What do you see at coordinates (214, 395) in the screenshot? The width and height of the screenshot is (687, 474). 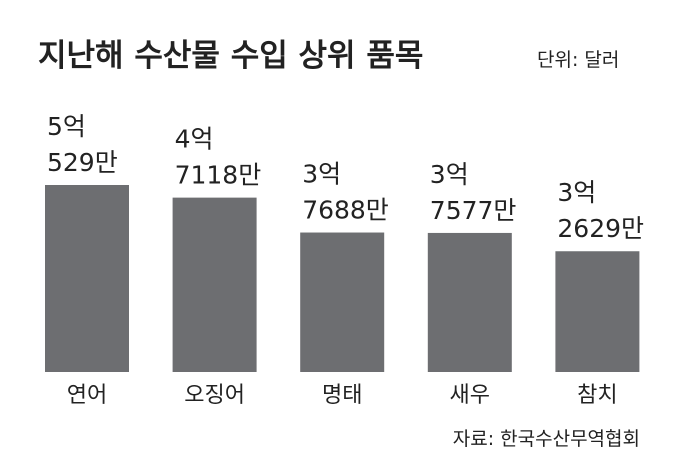 I see `x-tick-label: 오징어` at bounding box center [214, 395].